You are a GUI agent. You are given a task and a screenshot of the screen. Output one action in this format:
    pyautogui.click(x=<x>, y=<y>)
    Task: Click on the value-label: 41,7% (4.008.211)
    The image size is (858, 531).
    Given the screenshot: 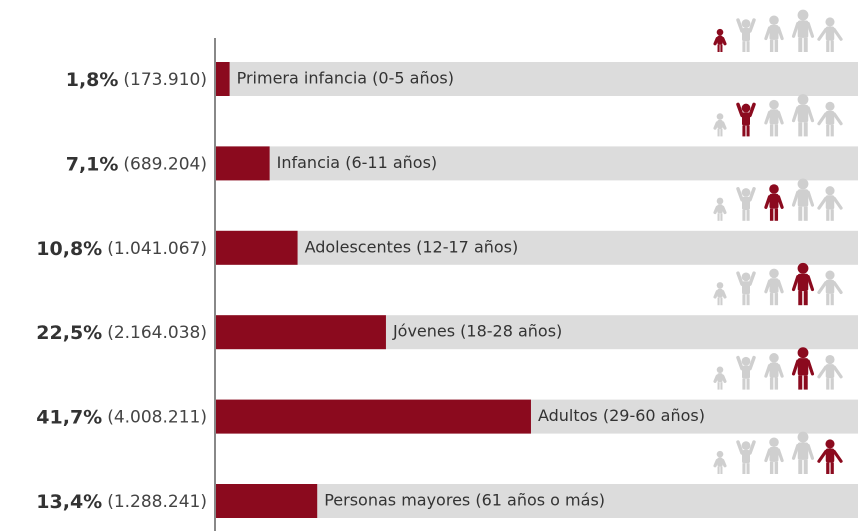 What is the action you would take?
    pyautogui.click(x=121, y=417)
    